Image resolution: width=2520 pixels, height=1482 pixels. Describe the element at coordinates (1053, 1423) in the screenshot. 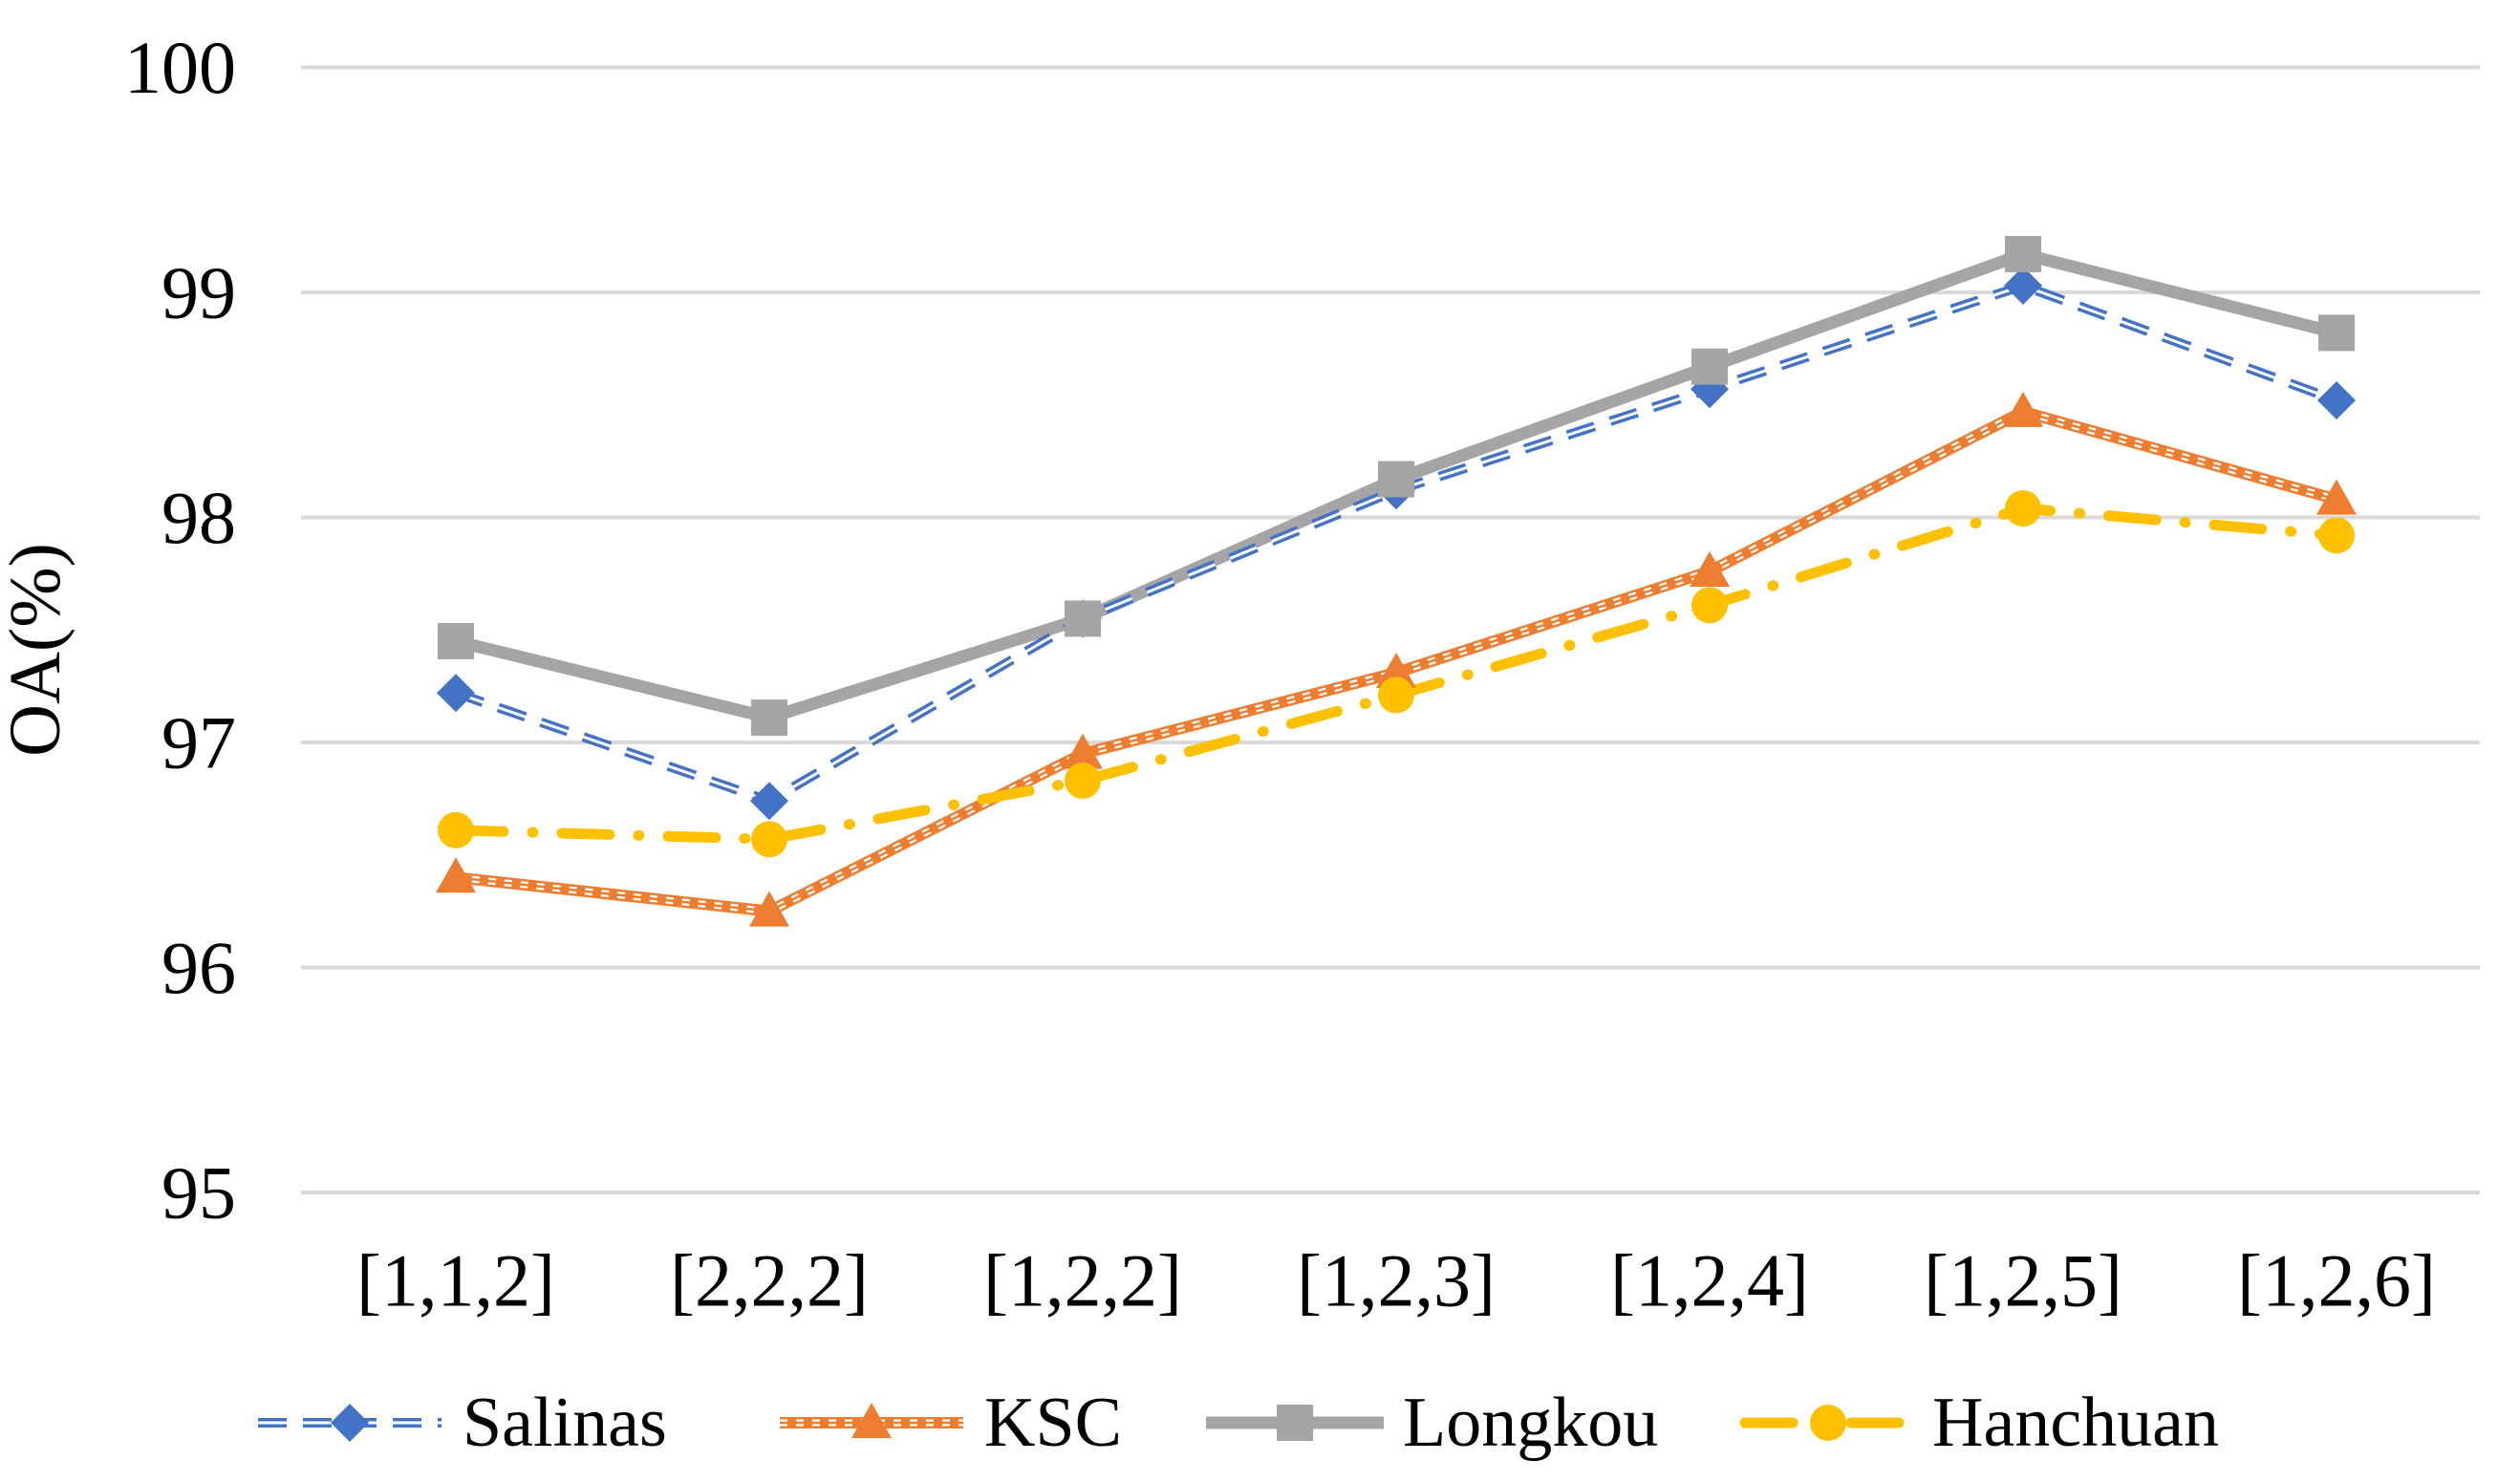

I see `legend-label-ksc: KSC` at that location.